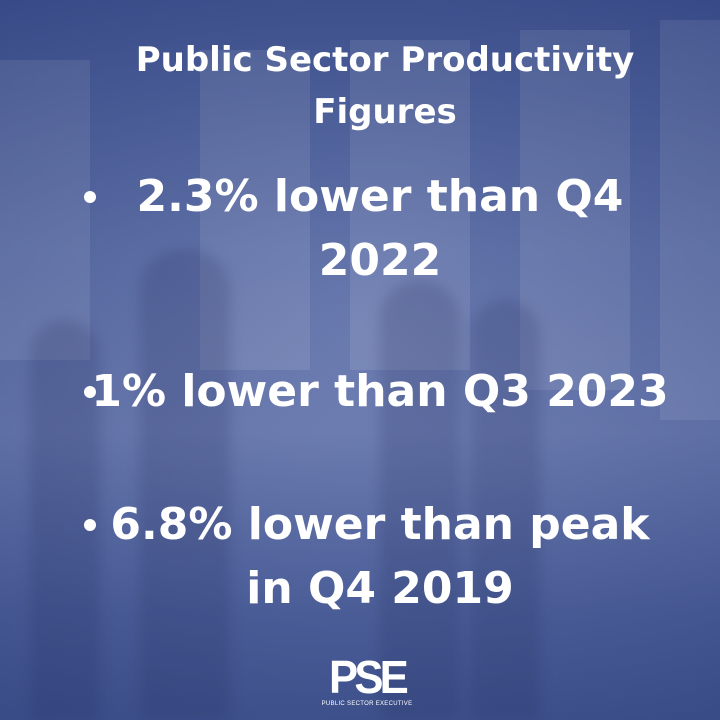 The width and height of the screenshot is (720, 720). I want to click on logo-subtitle: PUBLIC SECTOR EXECUTIVE, so click(367, 704).